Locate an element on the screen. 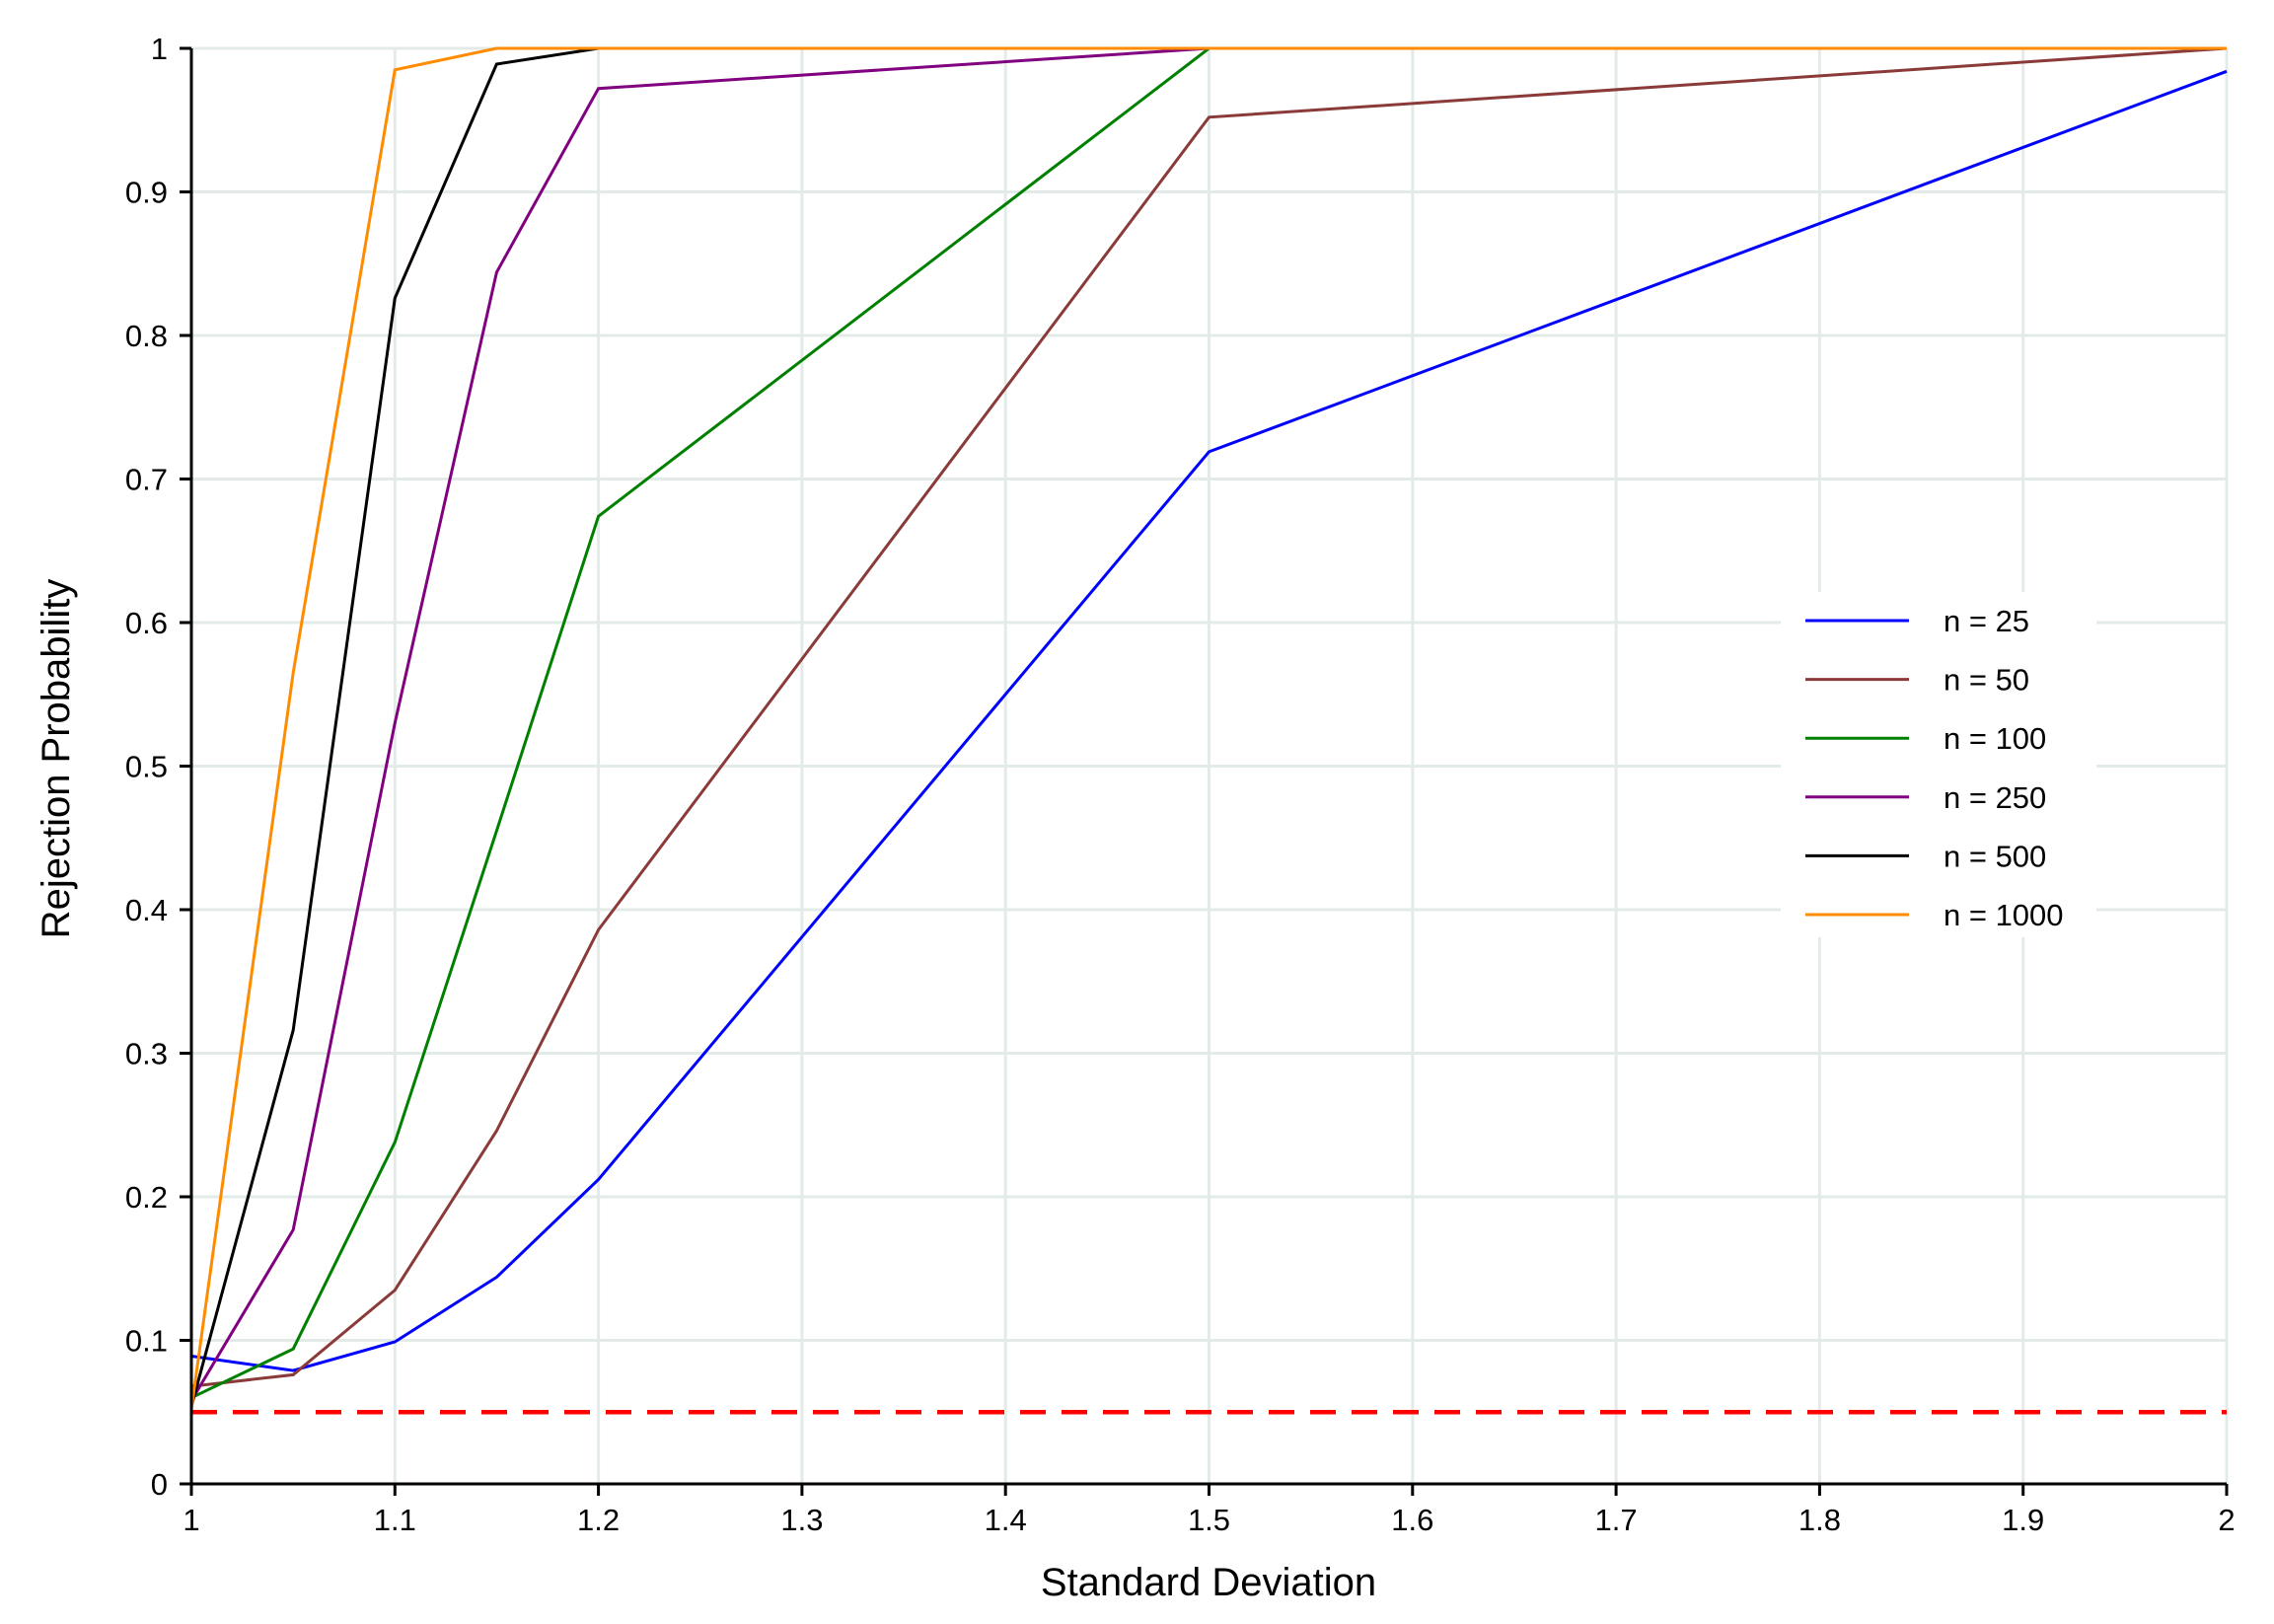 This screenshot has width=2274, height=1624. y-axis-title: Rejection Probability is located at coordinates (56, 759).